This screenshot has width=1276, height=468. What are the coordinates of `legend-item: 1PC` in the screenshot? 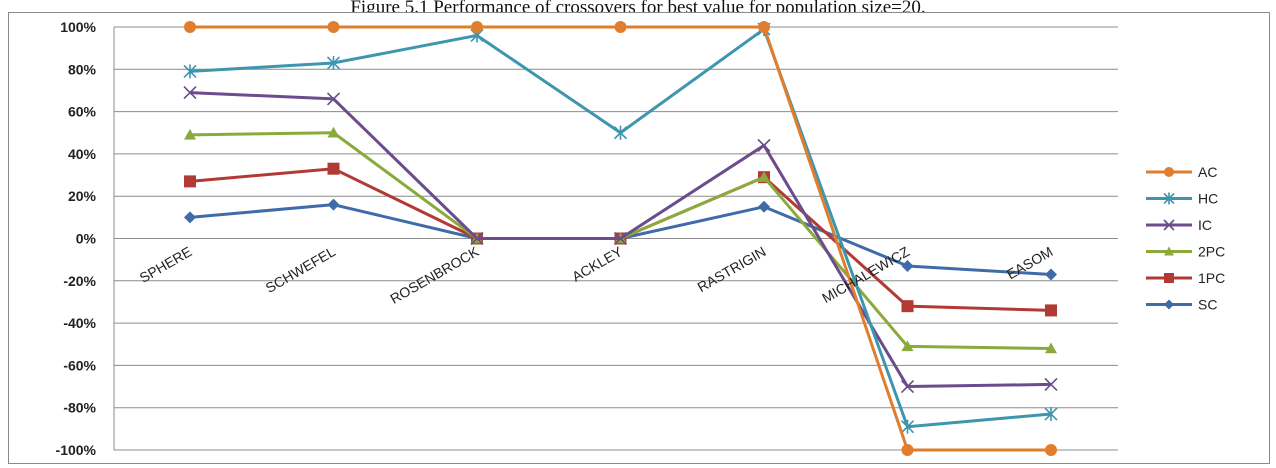 It's located at (1185, 278).